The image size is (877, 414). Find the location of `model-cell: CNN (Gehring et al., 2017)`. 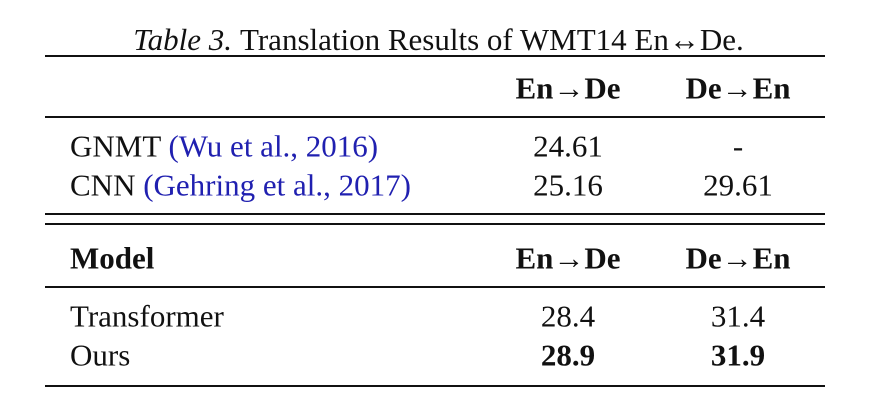

model-cell: CNN (Gehring et al., 2017) is located at coordinates (240, 185).